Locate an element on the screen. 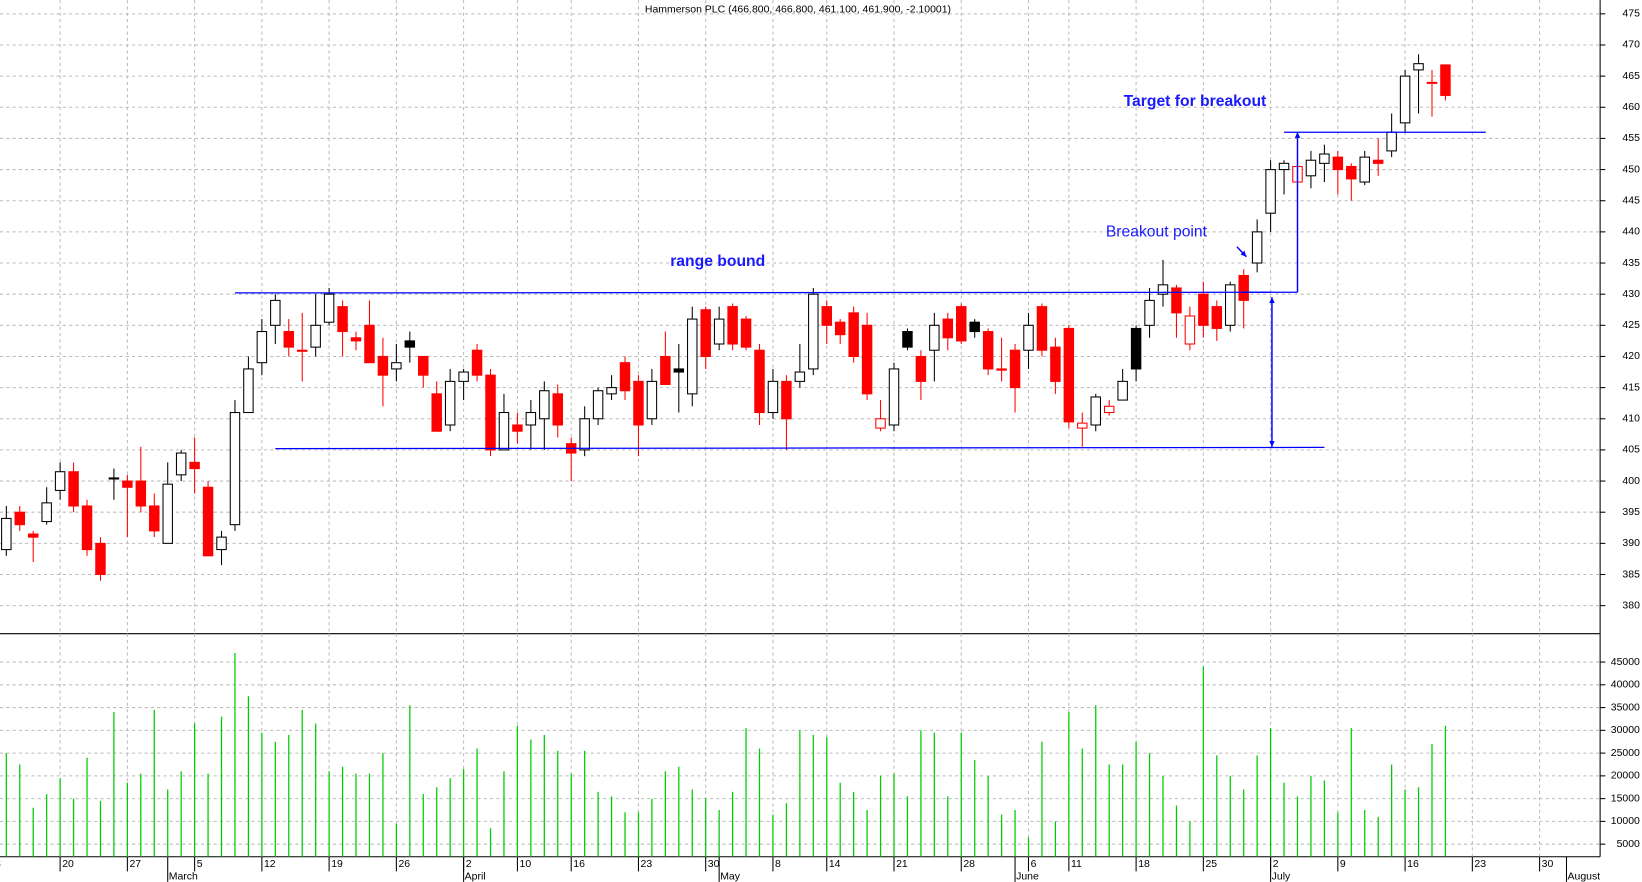 Image resolution: width=1642 pixels, height=882 pixels. month-label: April is located at coordinates (475, 876).